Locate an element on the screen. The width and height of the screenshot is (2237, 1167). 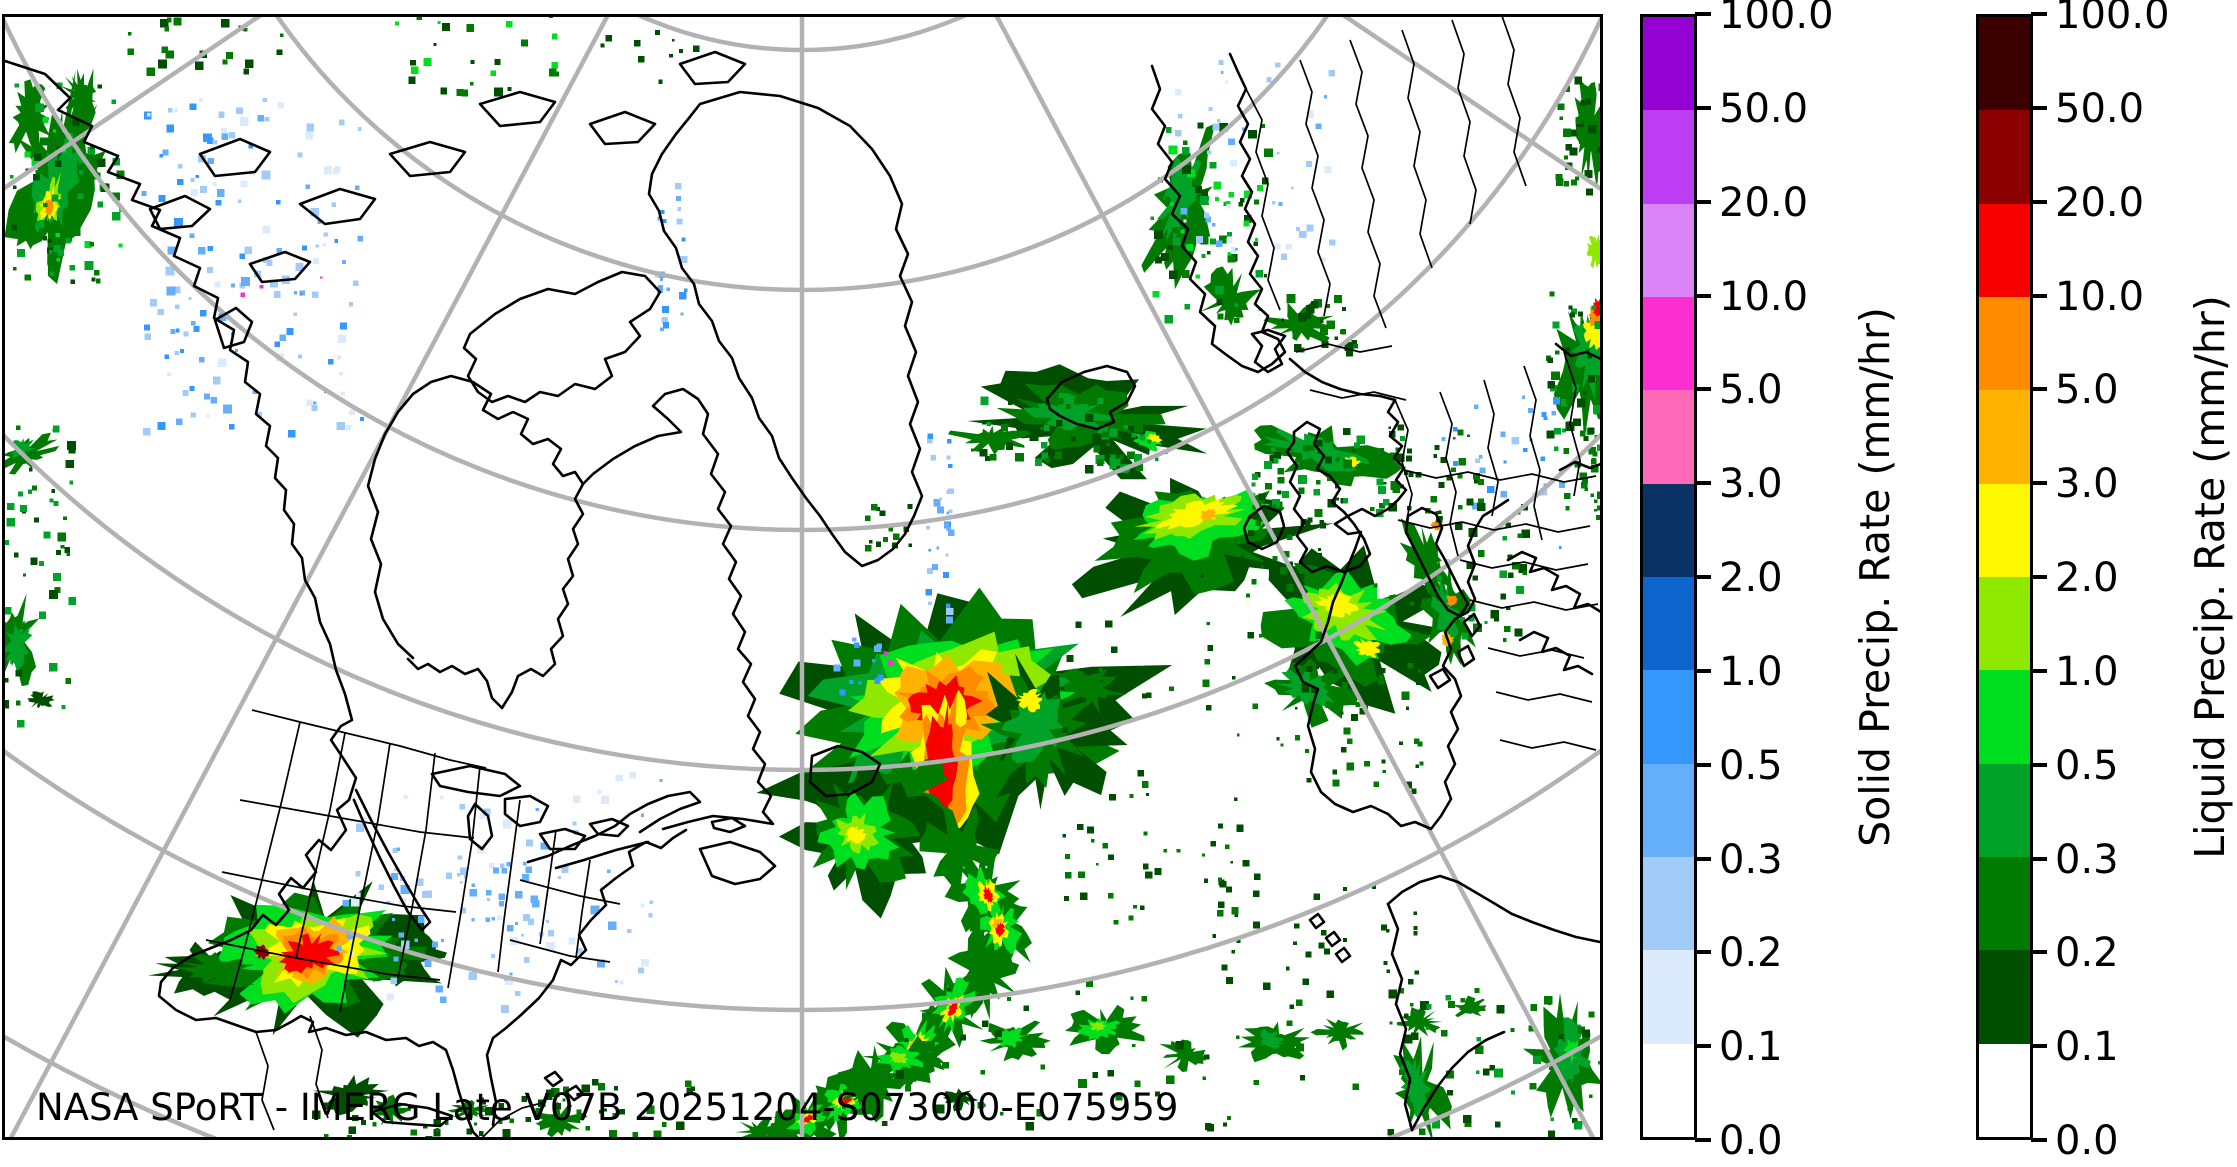
solid-colorbar is located at coordinates (1668, 577).